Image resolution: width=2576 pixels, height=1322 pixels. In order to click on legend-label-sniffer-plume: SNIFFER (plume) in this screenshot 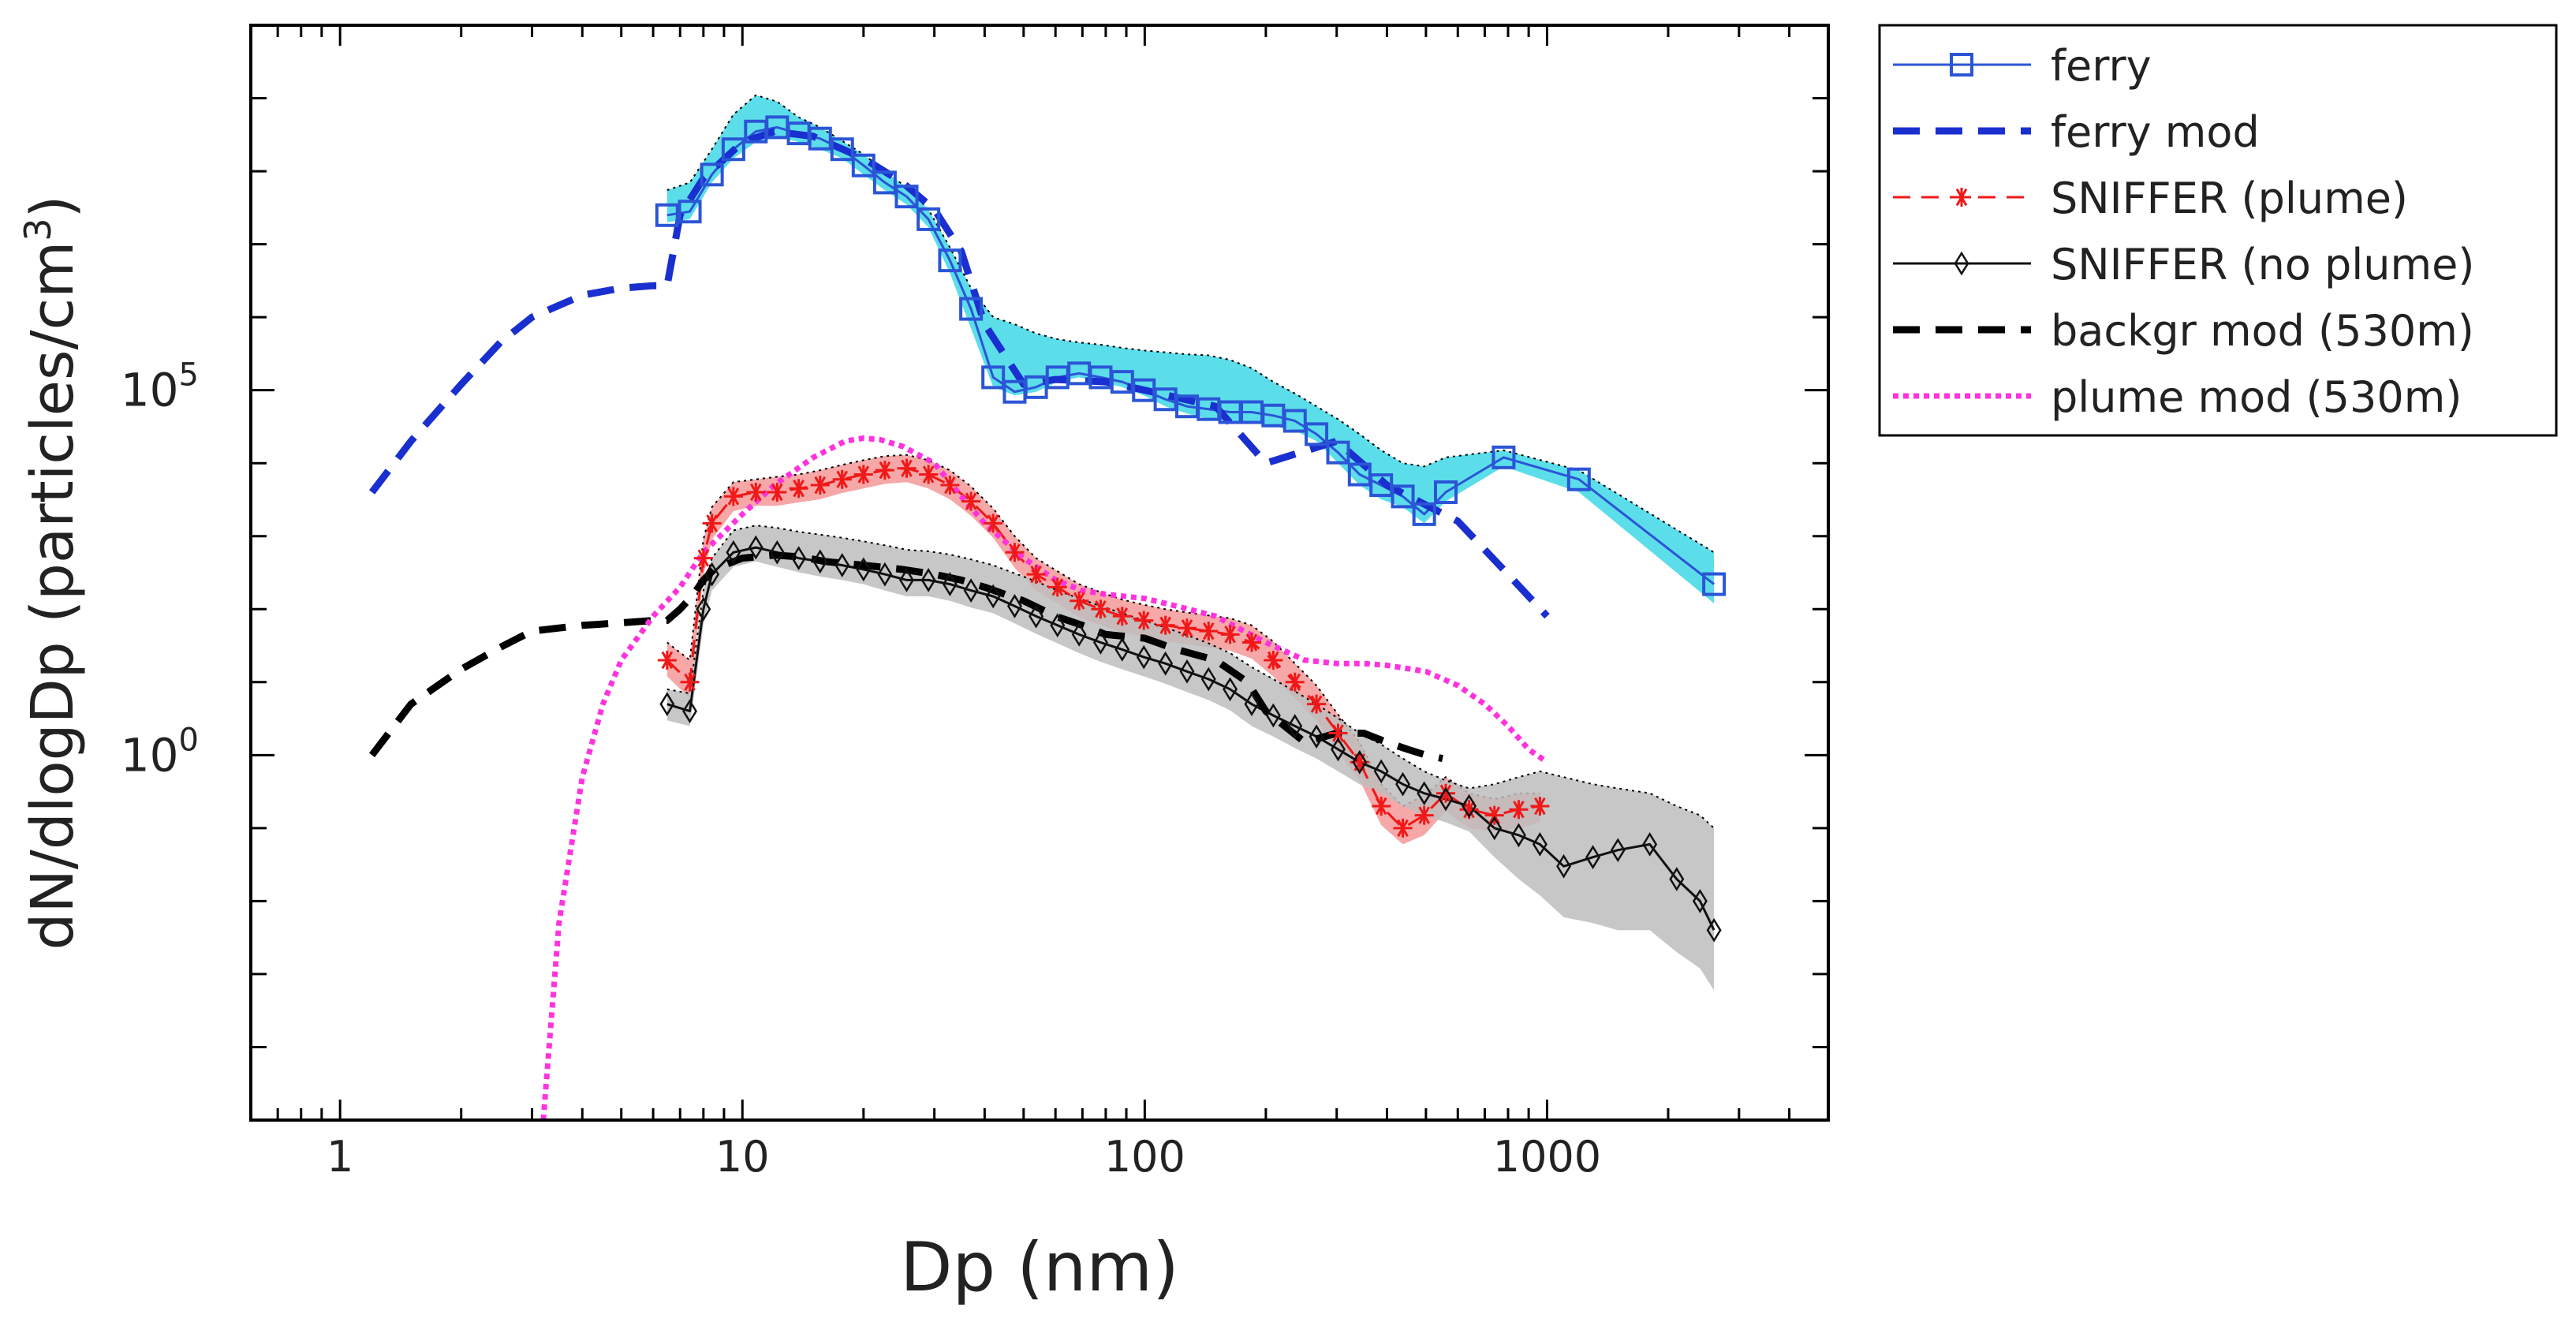, I will do `click(2229, 198)`.